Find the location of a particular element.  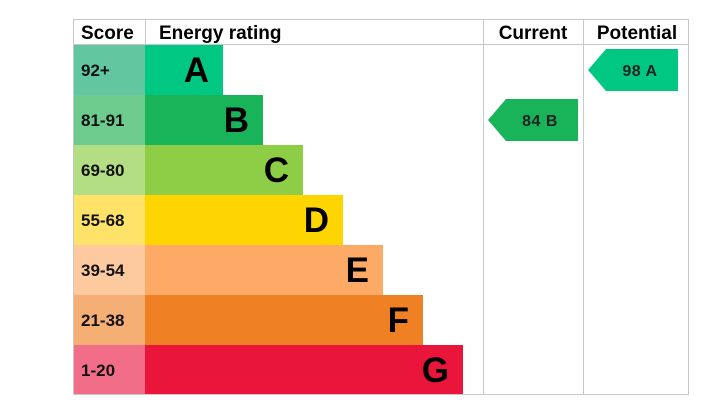

score-cell-e is located at coordinates (109, 270).